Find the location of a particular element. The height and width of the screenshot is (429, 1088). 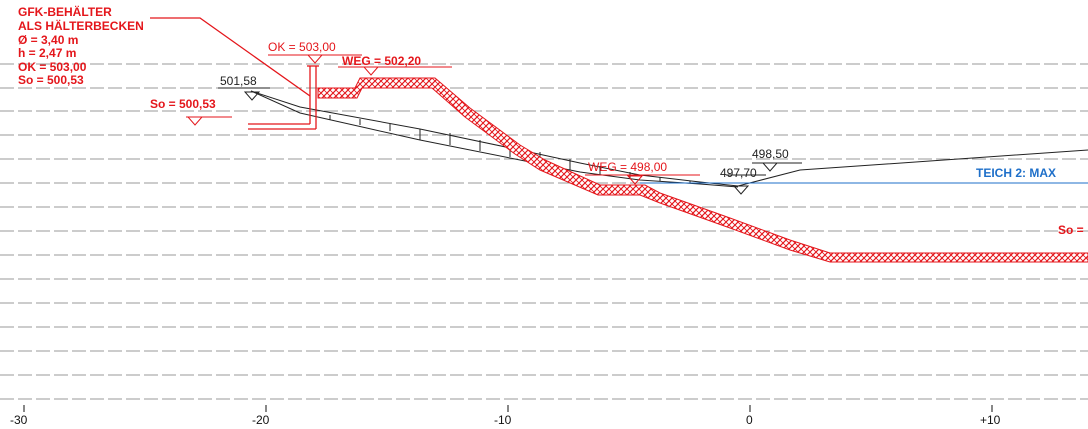

container-title: GFK-BEHÄLTER is located at coordinates (65, 11).